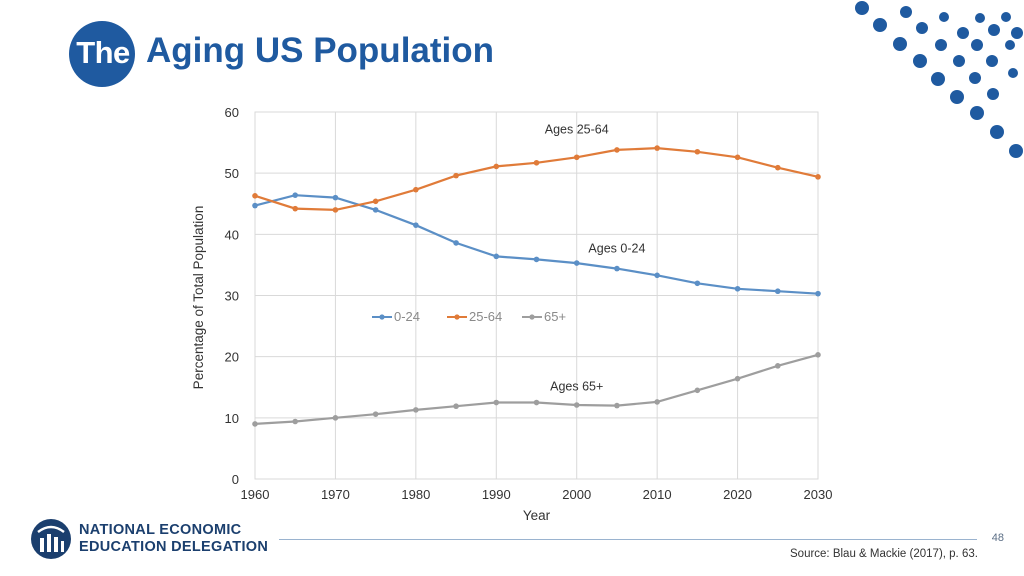 This screenshot has height=576, width=1024. Describe the element at coordinates (232, 357) in the screenshot. I see `y-tick-label: 20` at that location.